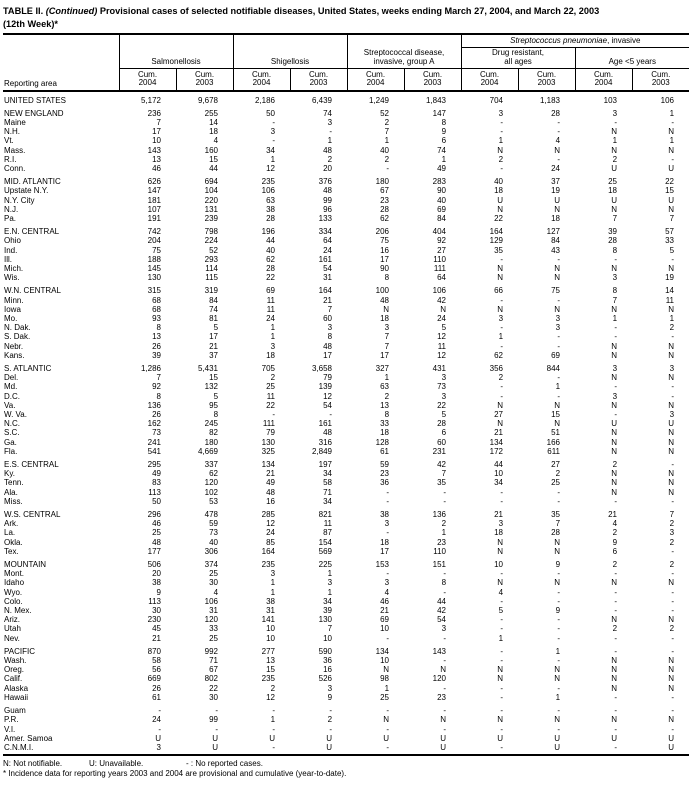 This screenshot has width=690, height=806. Describe the element at coordinates (154, 679) in the screenshot. I see `value-cell: 669` at that location.